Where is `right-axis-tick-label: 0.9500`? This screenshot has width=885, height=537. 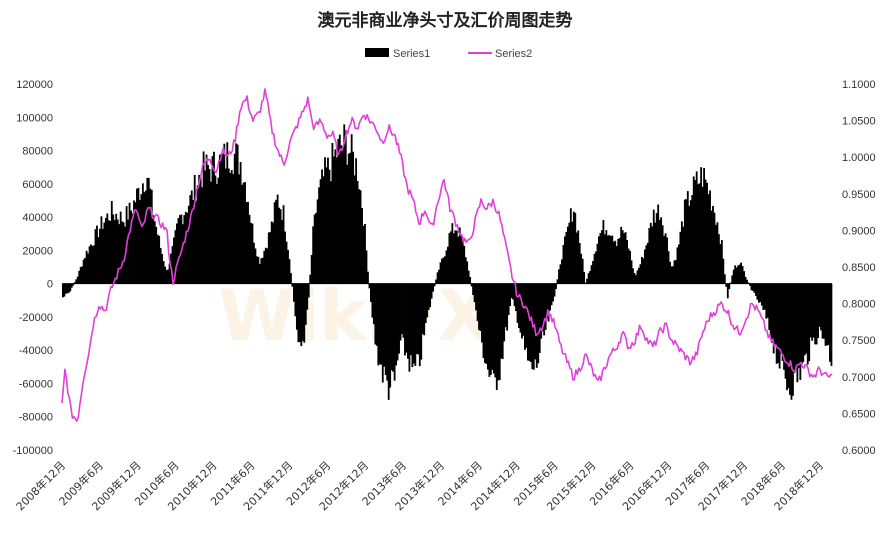 right-axis-tick-label: 0.9500 is located at coordinates (859, 195).